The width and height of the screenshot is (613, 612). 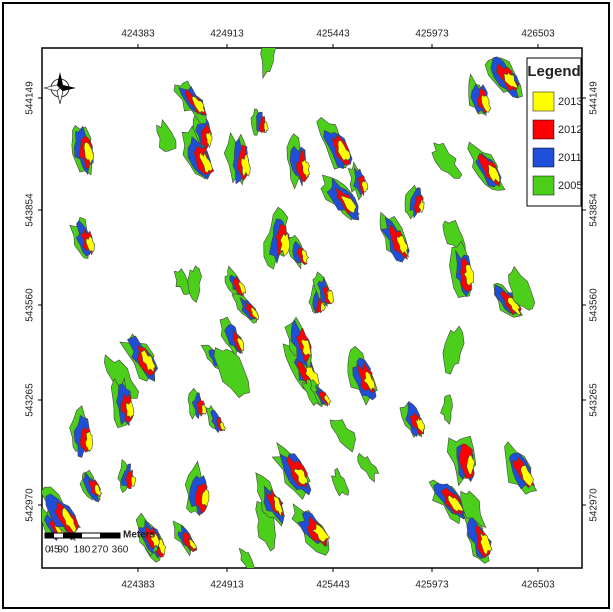 What do you see at coordinates (570, 158) in the screenshot?
I see `legend-label: 2011` at bounding box center [570, 158].